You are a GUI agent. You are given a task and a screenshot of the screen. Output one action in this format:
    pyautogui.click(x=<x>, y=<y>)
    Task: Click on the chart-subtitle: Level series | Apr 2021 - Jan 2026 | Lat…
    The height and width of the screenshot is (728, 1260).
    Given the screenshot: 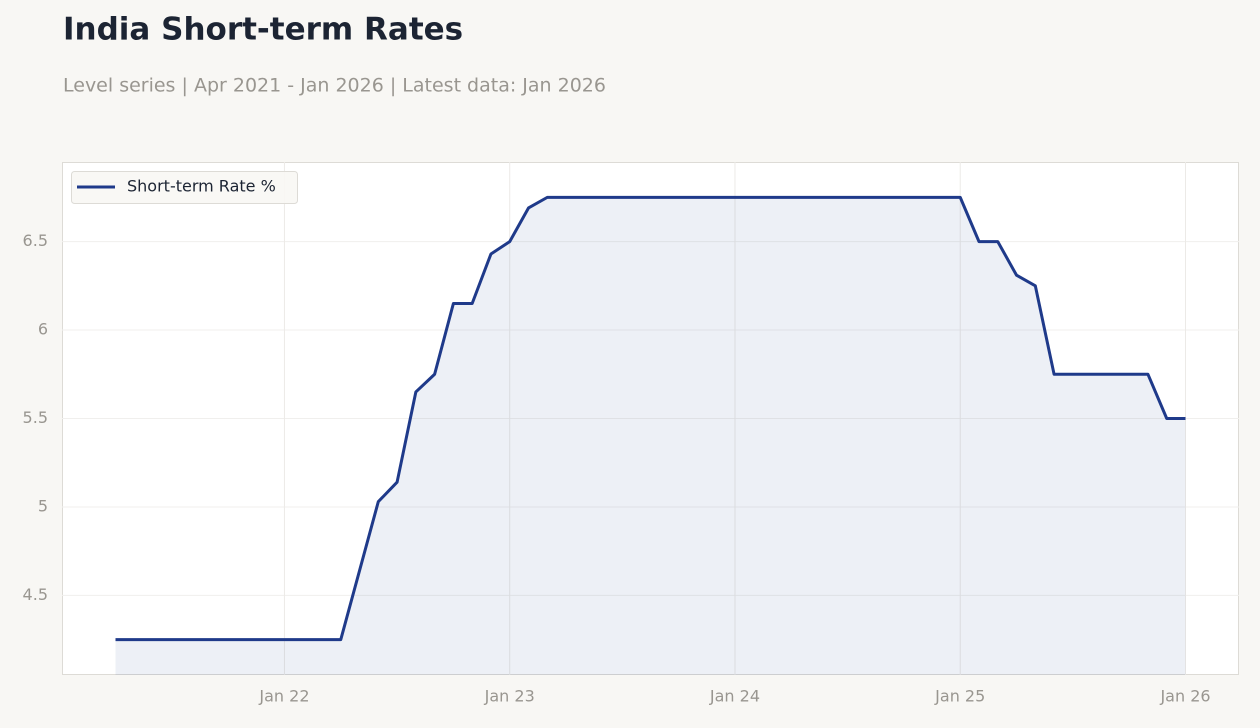 What is the action you would take?
    pyautogui.click(x=334, y=86)
    